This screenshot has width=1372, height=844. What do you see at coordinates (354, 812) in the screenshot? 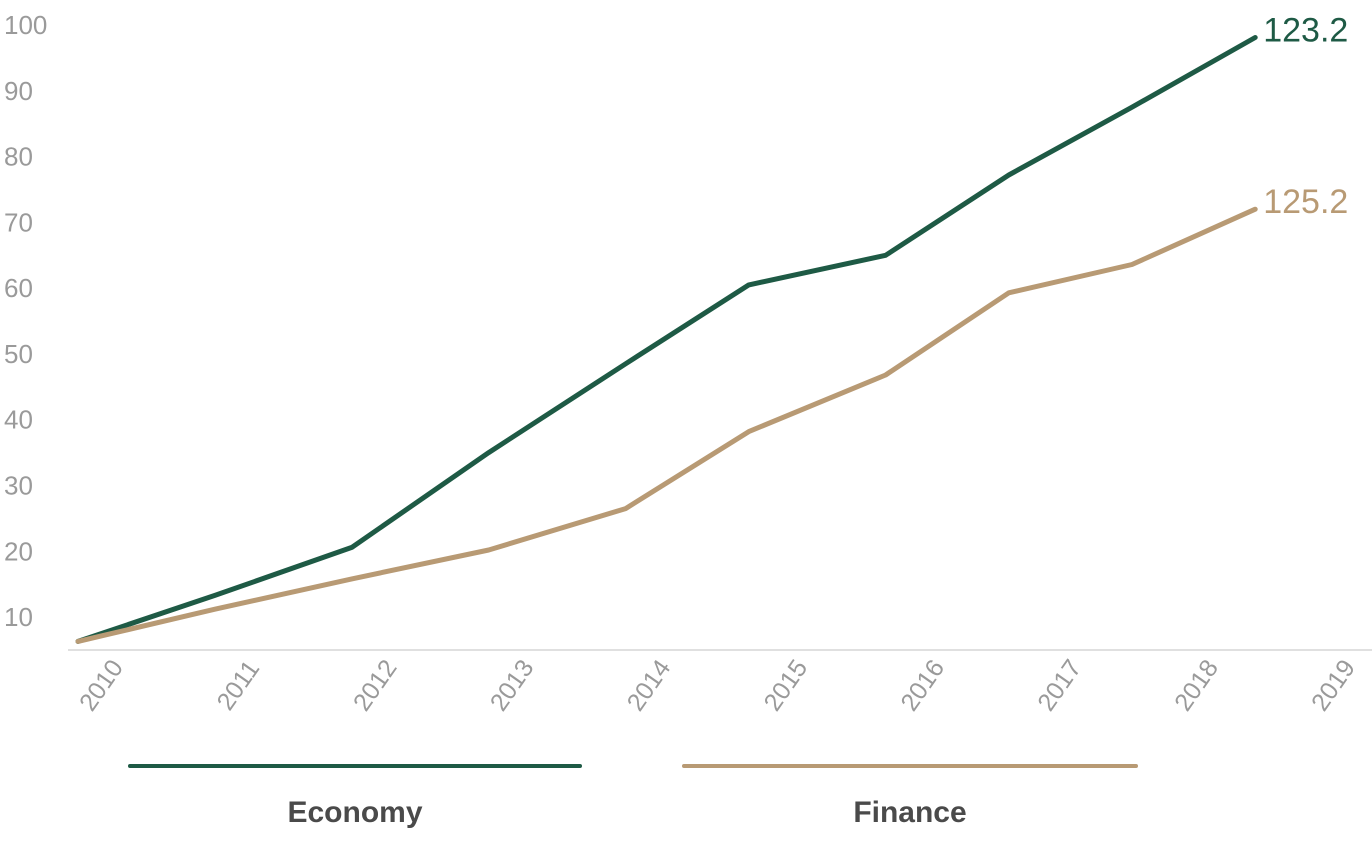
I see `legend-label-economy: Economy` at bounding box center [354, 812].